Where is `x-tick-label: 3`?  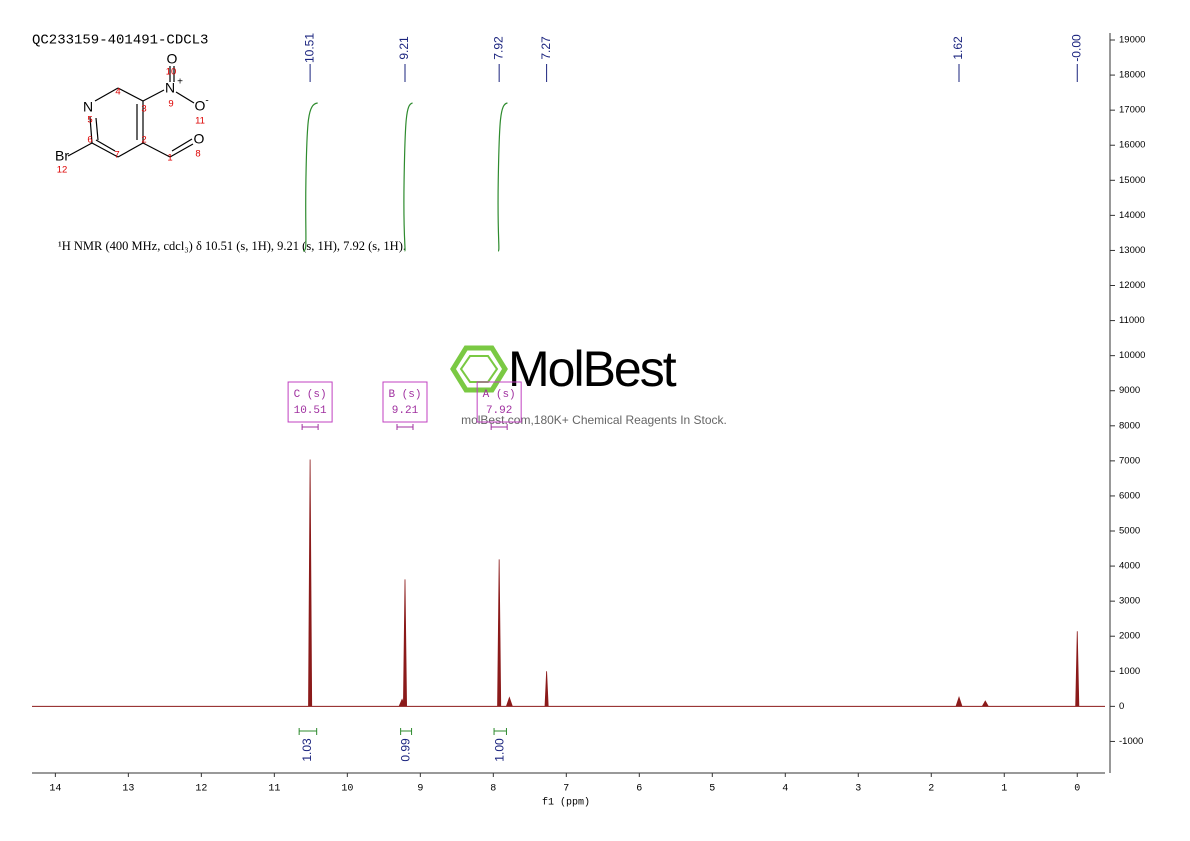 x-tick-label: 3 is located at coordinates (858, 789).